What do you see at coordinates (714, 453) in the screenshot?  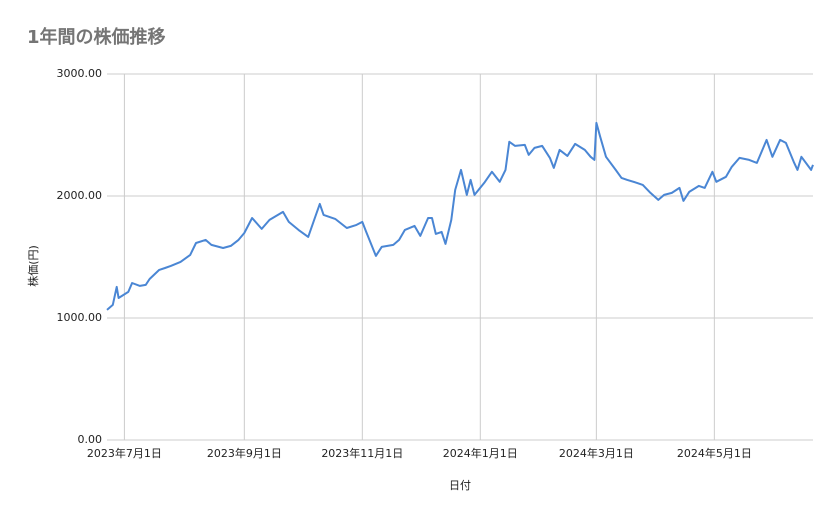 I see `x-tick-label: 2024年5月1日` at bounding box center [714, 453].